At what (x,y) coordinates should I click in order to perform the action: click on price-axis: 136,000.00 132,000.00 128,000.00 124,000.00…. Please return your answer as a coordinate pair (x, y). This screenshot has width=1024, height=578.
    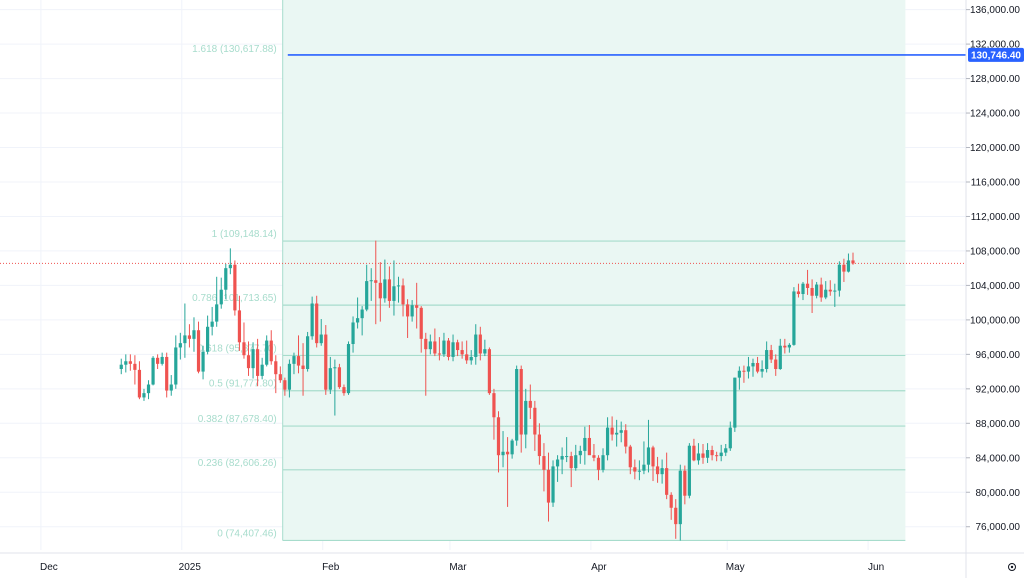
    Looking at the image, I should click on (992, 289).